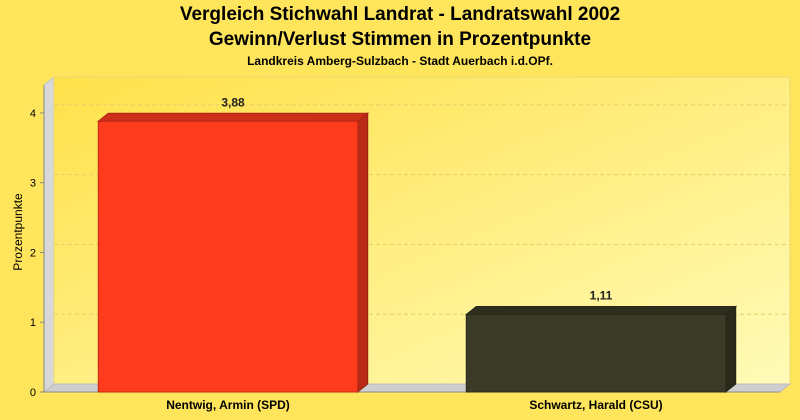 This screenshot has height=420, width=800. What do you see at coordinates (49, 234) in the screenshot?
I see `plot-side-wall` at bounding box center [49, 234].